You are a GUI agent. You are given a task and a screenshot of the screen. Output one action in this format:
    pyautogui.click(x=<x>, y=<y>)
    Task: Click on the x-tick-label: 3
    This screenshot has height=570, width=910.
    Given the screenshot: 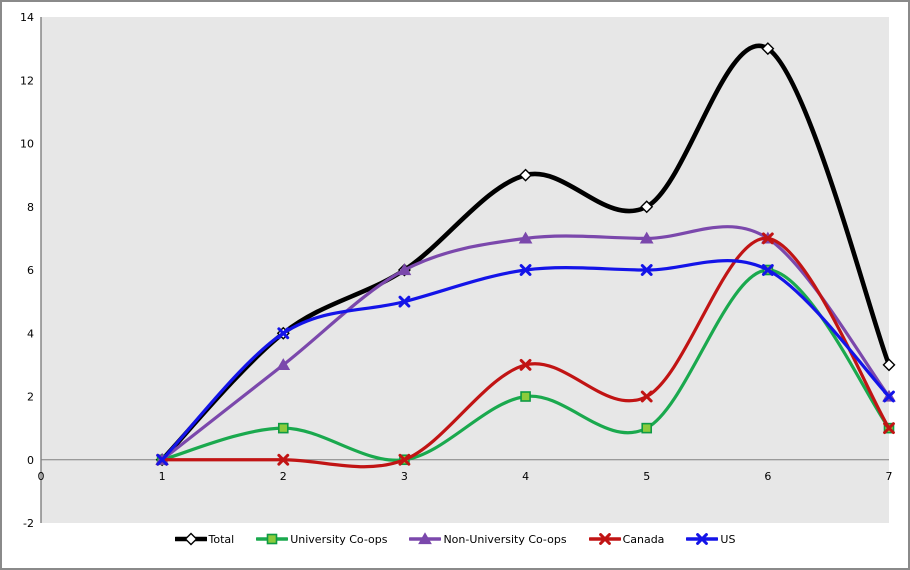 What is the action you would take?
    pyautogui.click(x=404, y=476)
    